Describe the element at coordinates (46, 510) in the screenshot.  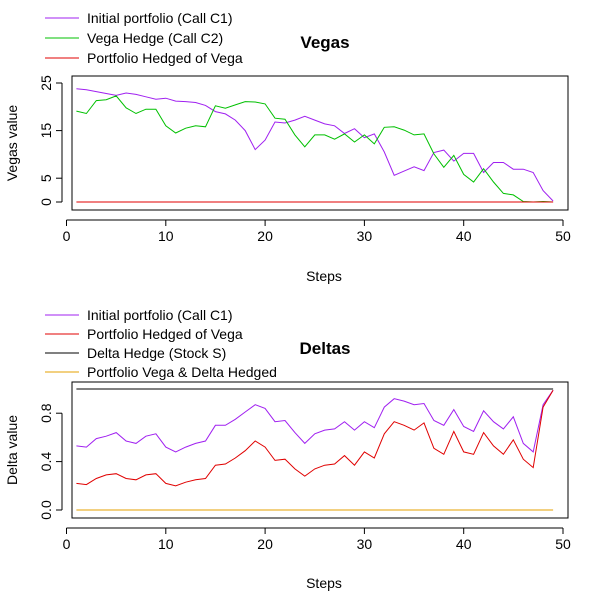
I see `y-tick-label: 0.0` at that location.